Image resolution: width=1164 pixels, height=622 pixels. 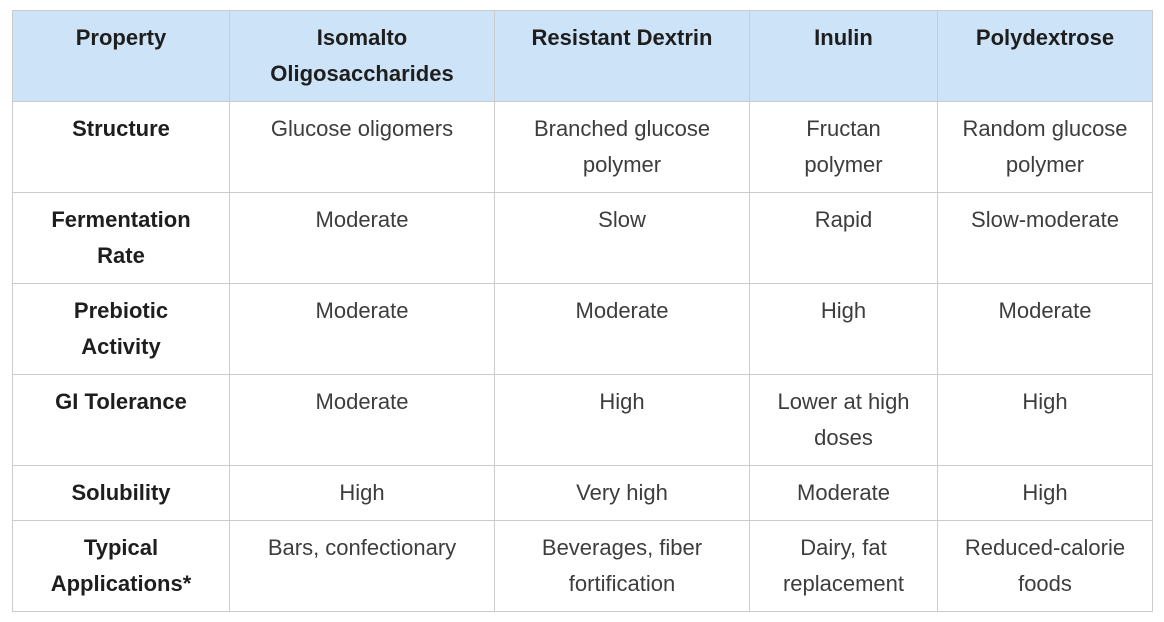 What do you see at coordinates (622, 56) in the screenshot?
I see `column-header-resistant-dextrin: Resistant Dextrin` at bounding box center [622, 56].